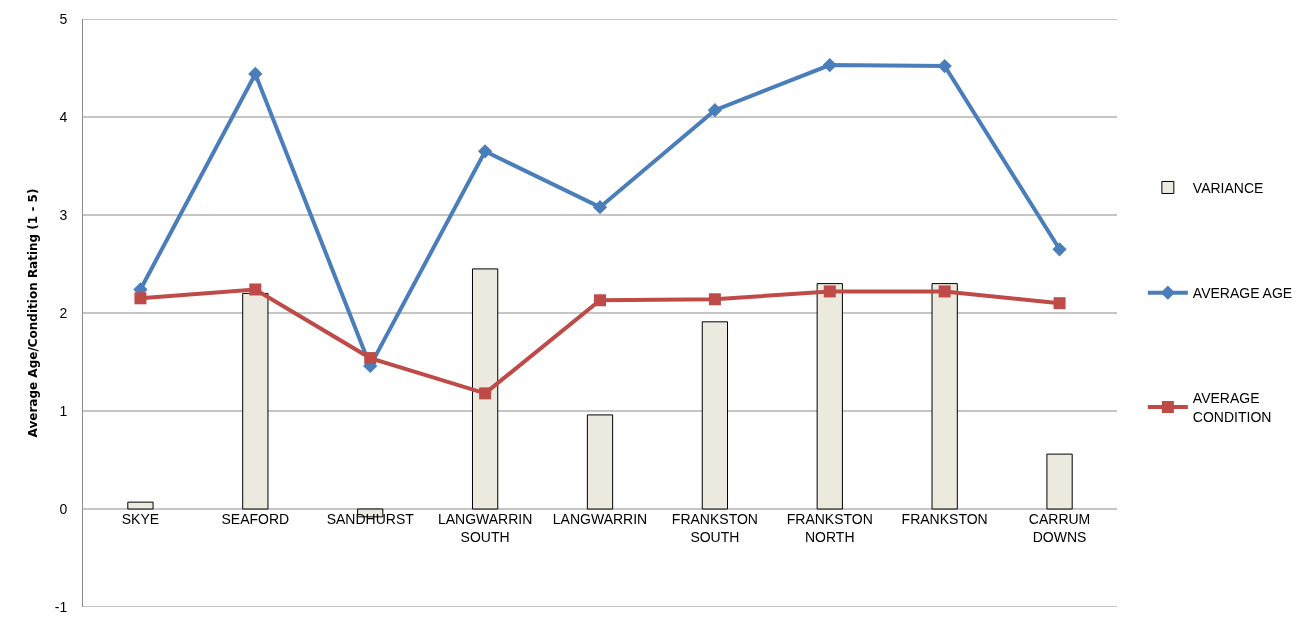 Image resolution: width=1309 pixels, height=626 pixels. I want to click on y-tick-label: 5, so click(63, 18).